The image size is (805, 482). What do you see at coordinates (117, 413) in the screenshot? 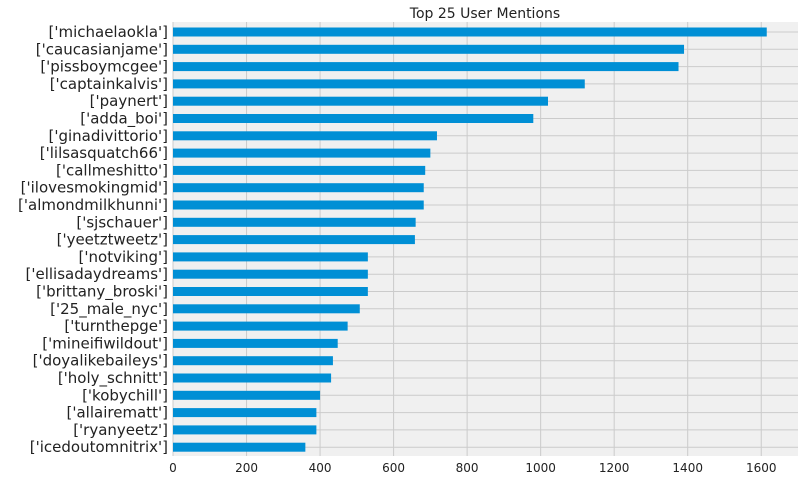
I see `category-label: ['allairematt']` at bounding box center [117, 413].